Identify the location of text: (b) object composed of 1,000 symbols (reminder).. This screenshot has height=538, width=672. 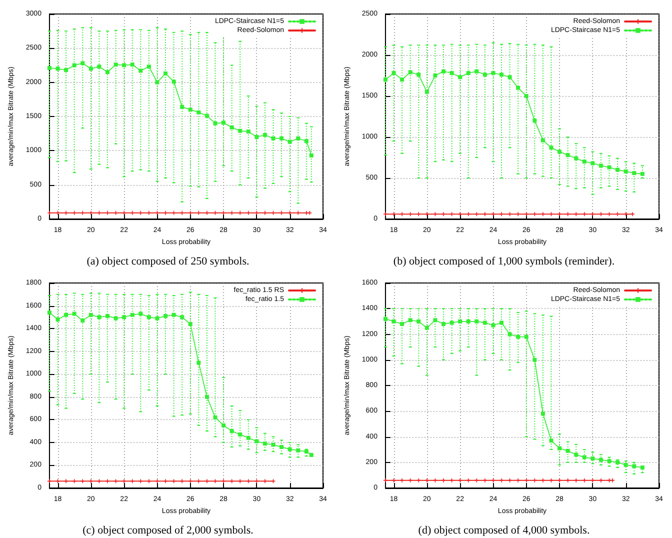
(504, 262).